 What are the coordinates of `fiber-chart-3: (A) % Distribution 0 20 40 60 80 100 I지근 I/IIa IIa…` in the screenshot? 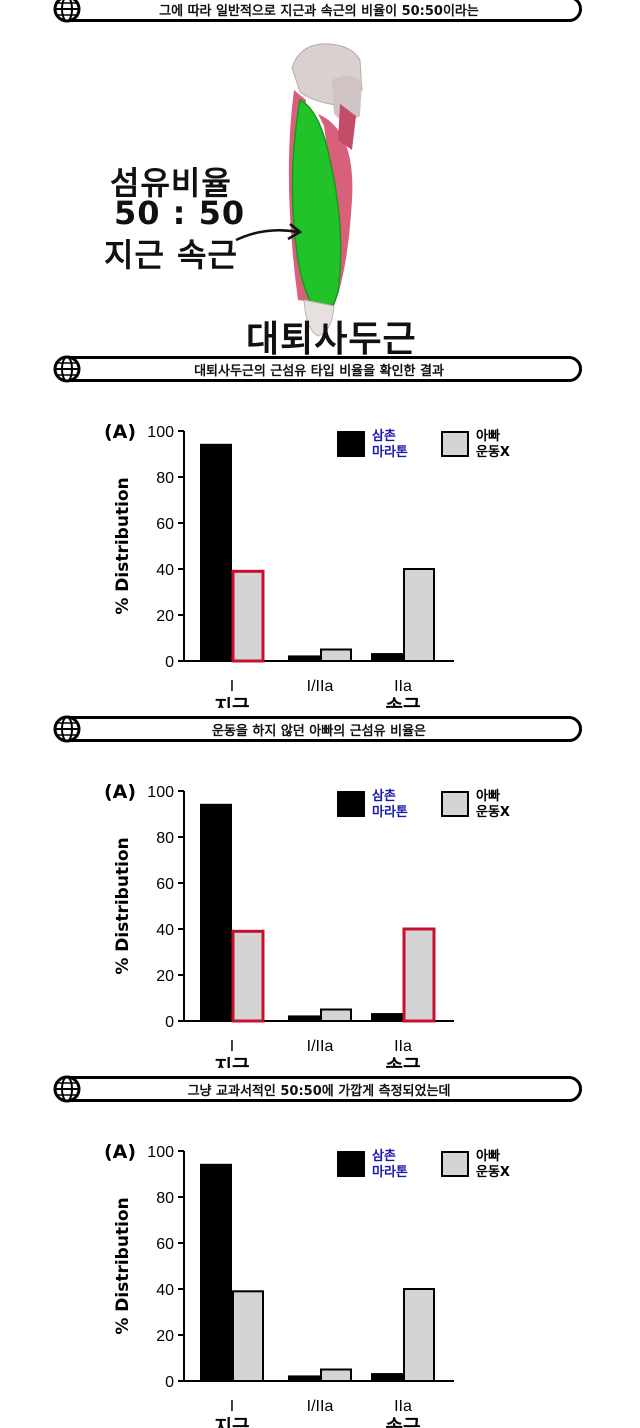 It's located at (307, 1284).